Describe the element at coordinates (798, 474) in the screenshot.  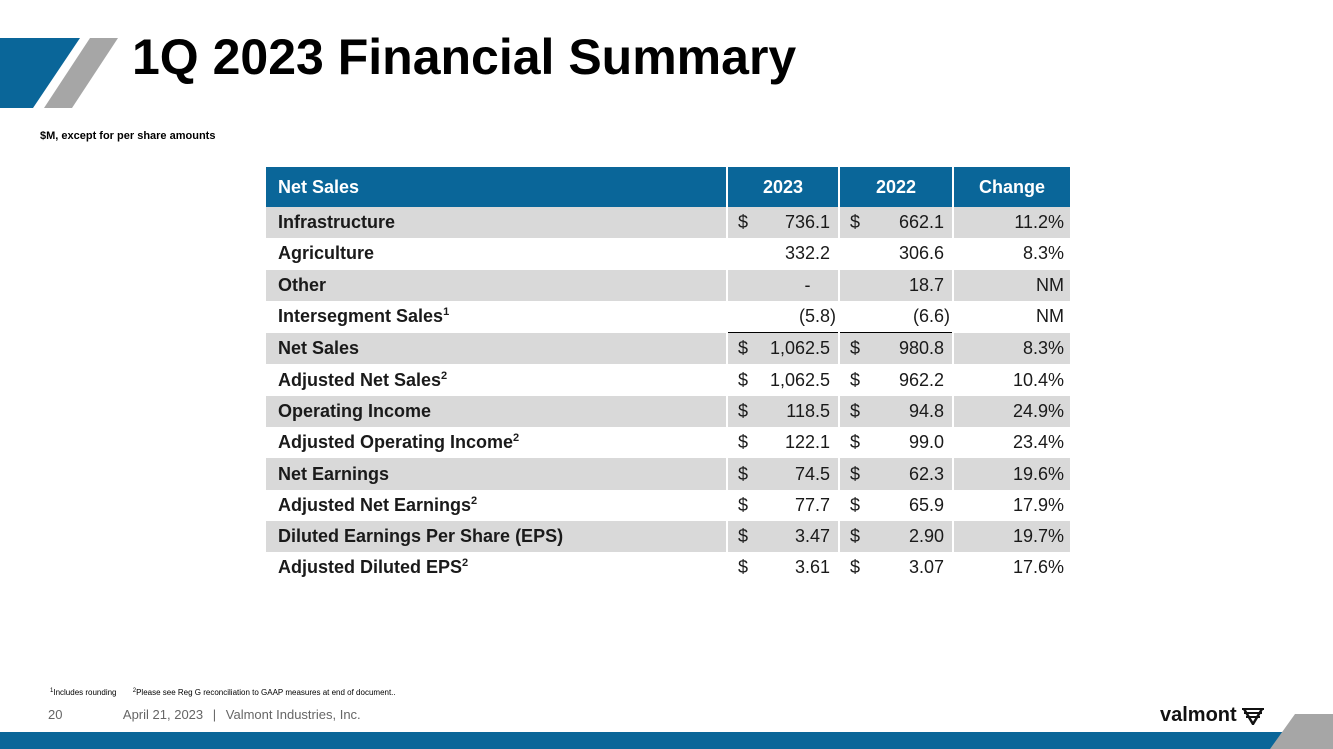
I see `value-2023: 74.5` at that location.